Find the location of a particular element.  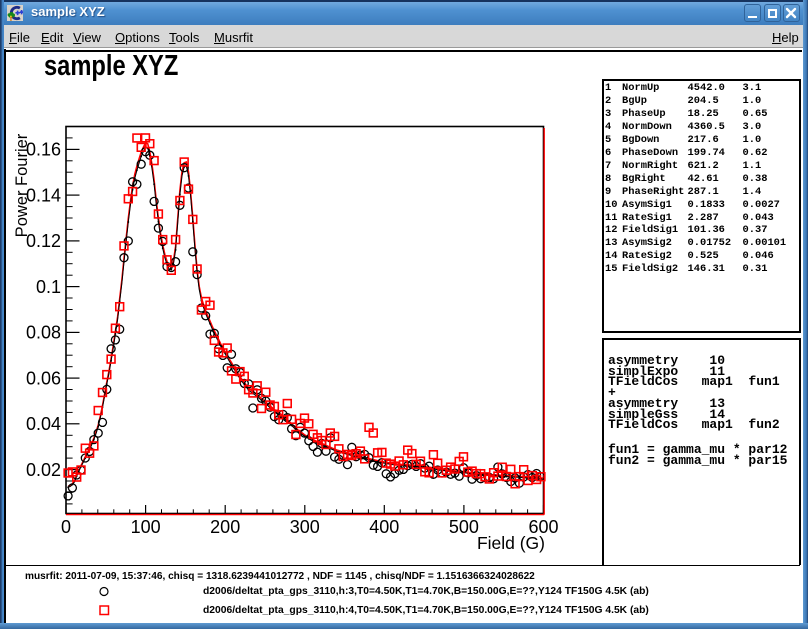

svg-text: 400 is located at coordinates (384, 527).